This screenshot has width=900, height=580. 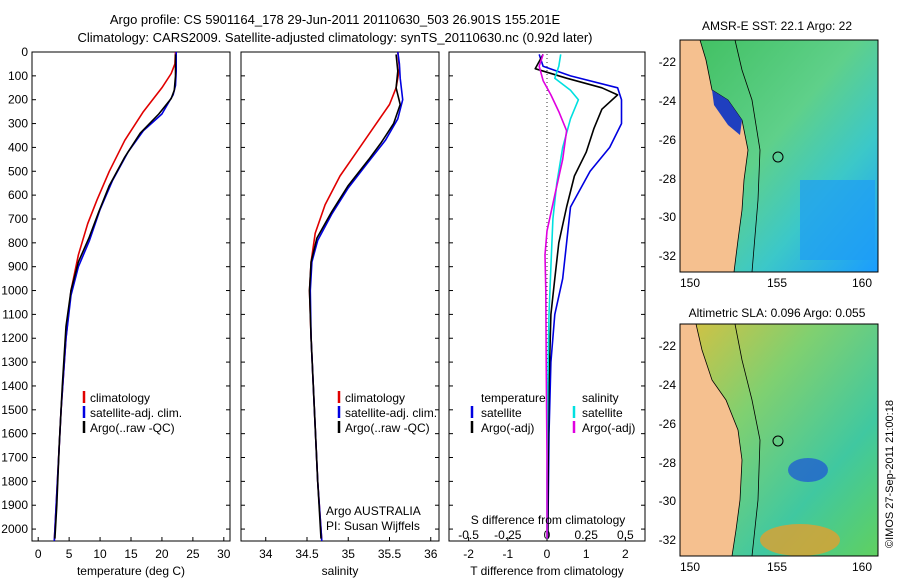 I want to click on x-tick-label: -1, so click(x=507, y=554).